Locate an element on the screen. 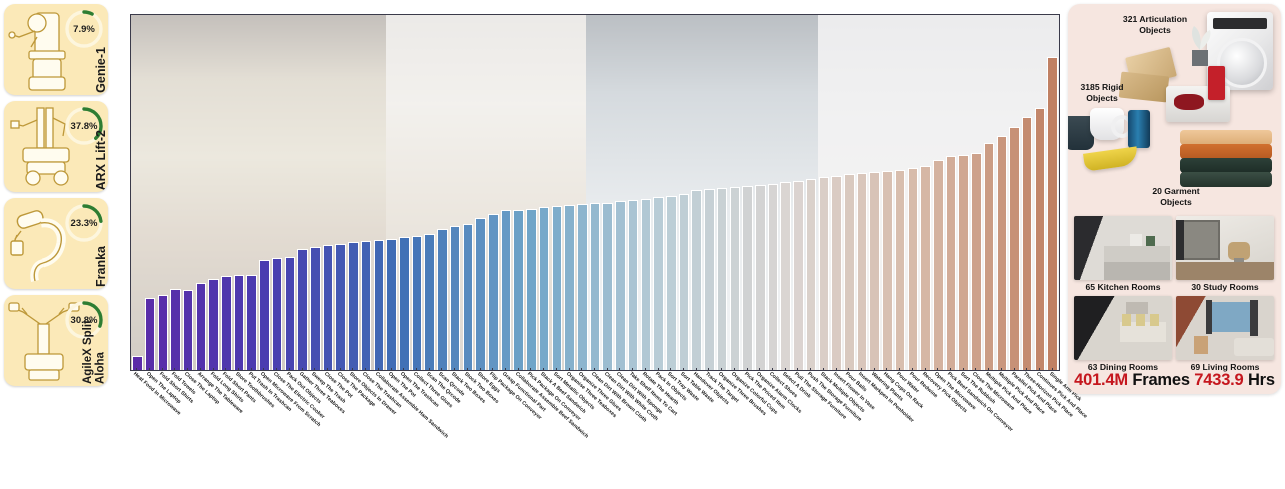  kitchen-room-caption: 65 Kitchen Rooms is located at coordinates (1123, 287).